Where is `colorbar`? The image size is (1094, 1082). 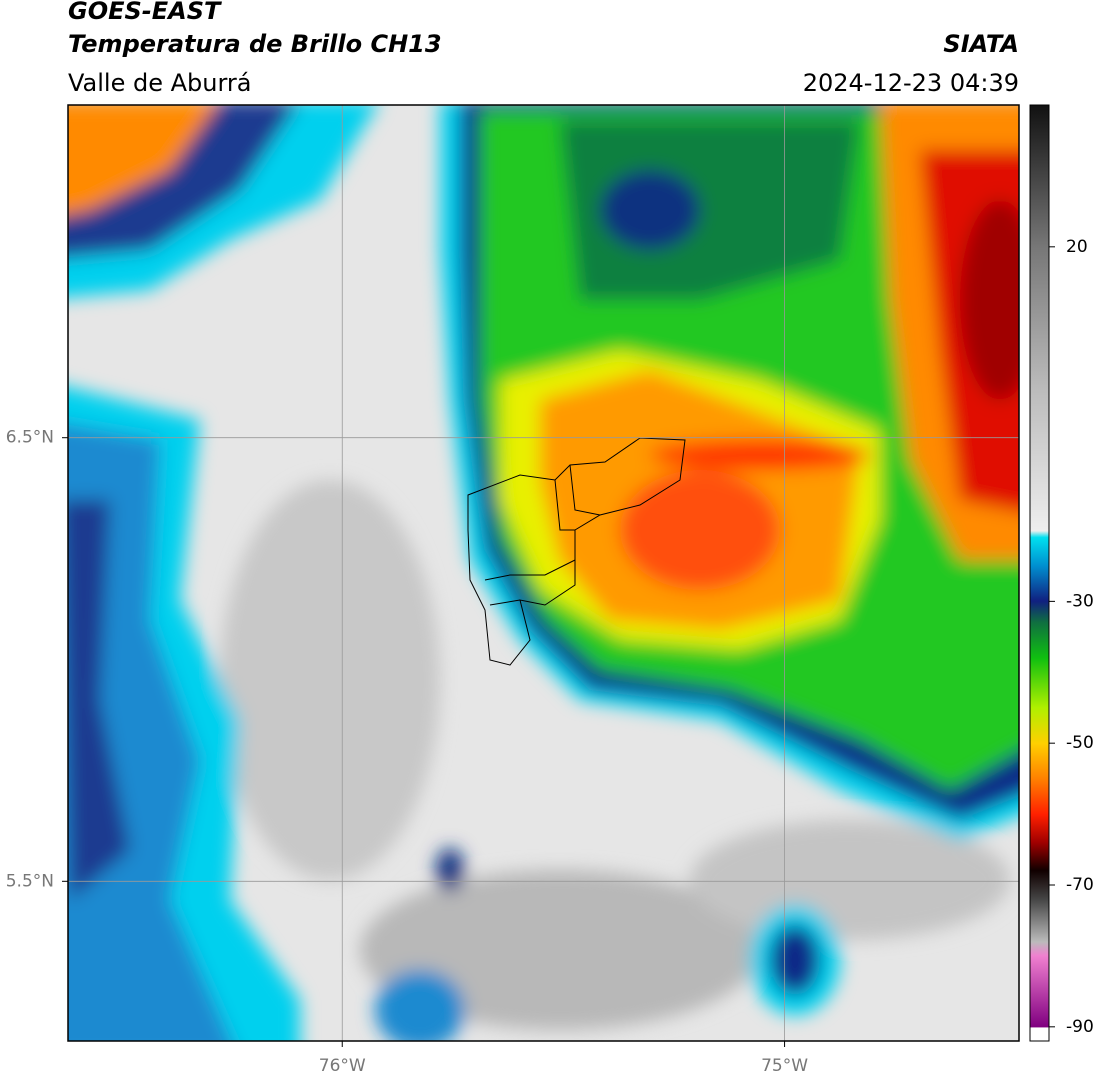 colorbar is located at coordinates (1039, 573).